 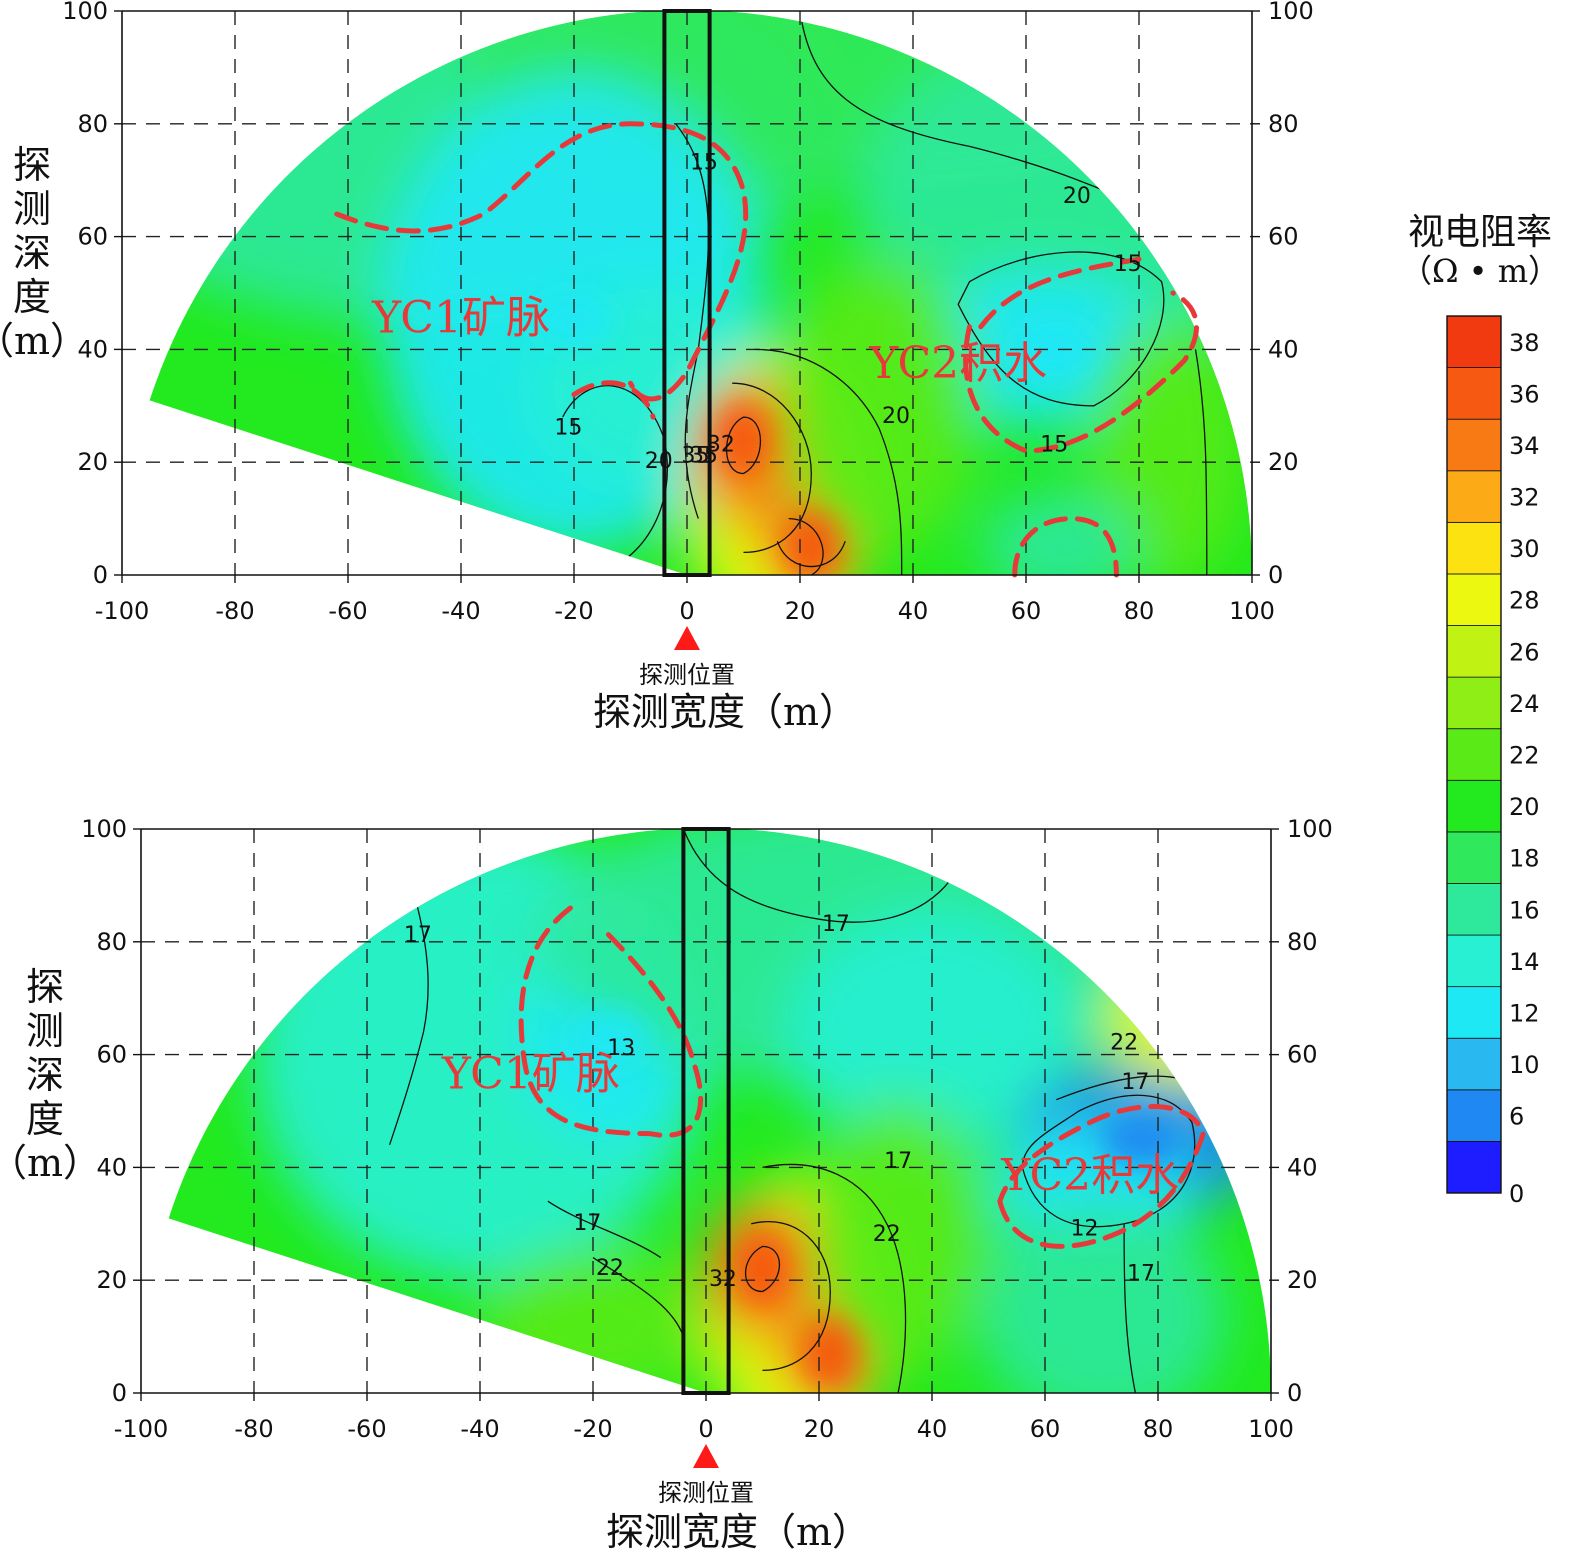 What do you see at coordinates (1252, 611) in the screenshot?
I see `x-tick-label: 100` at bounding box center [1252, 611].